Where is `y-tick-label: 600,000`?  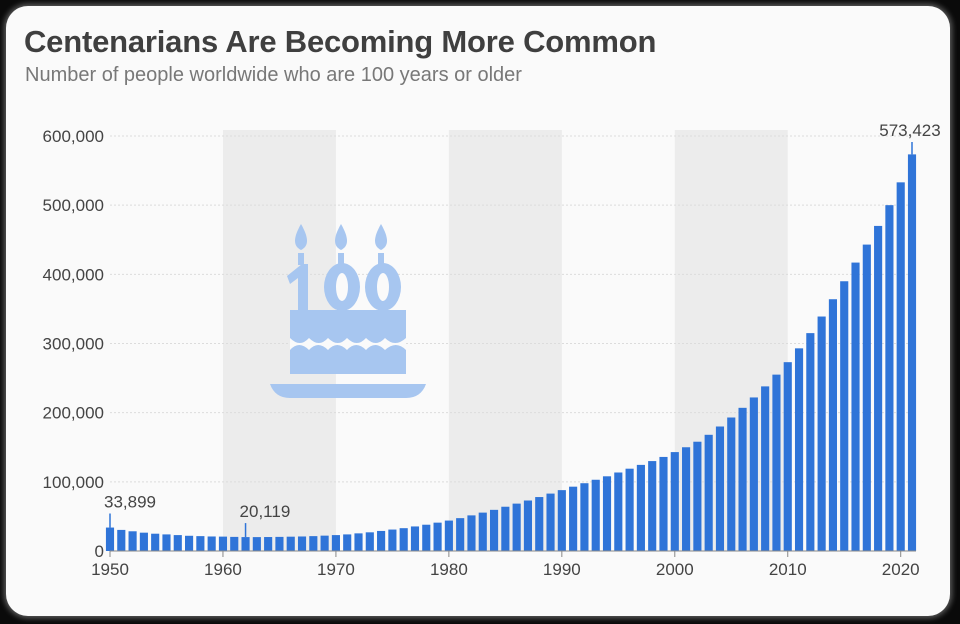 y-tick-label: 600,000 is located at coordinates (73, 136).